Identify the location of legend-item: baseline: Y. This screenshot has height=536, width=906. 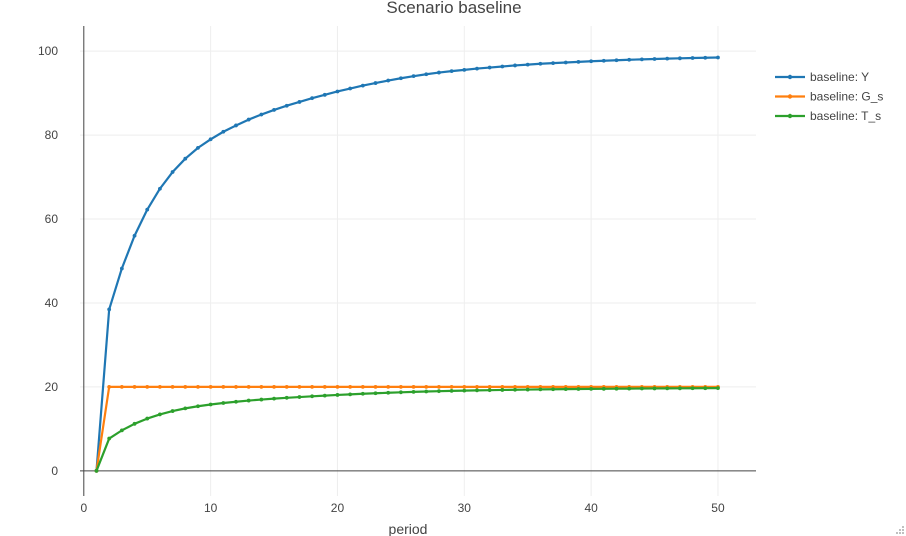
(822, 77).